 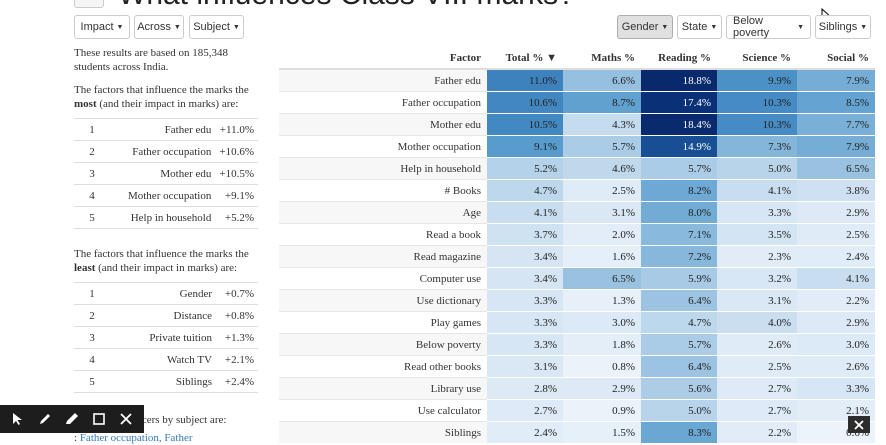 What do you see at coordinates (163, 359) in the screenshot?
I see `rank-factor: Watch TV` at bounding box center [163, 359].